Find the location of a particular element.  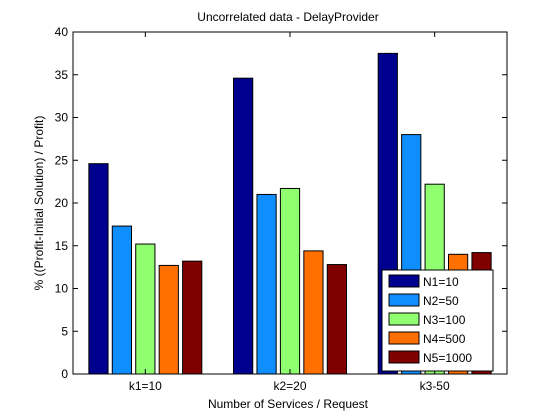

x-tick-label: k2=20 is located at coordinates (289, 386).